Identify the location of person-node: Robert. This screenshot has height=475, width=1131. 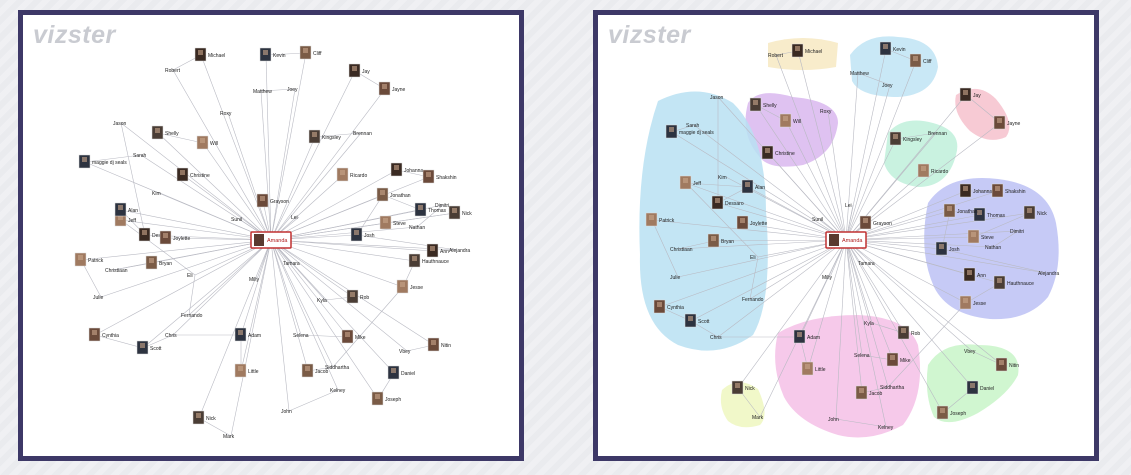
(173, 71).